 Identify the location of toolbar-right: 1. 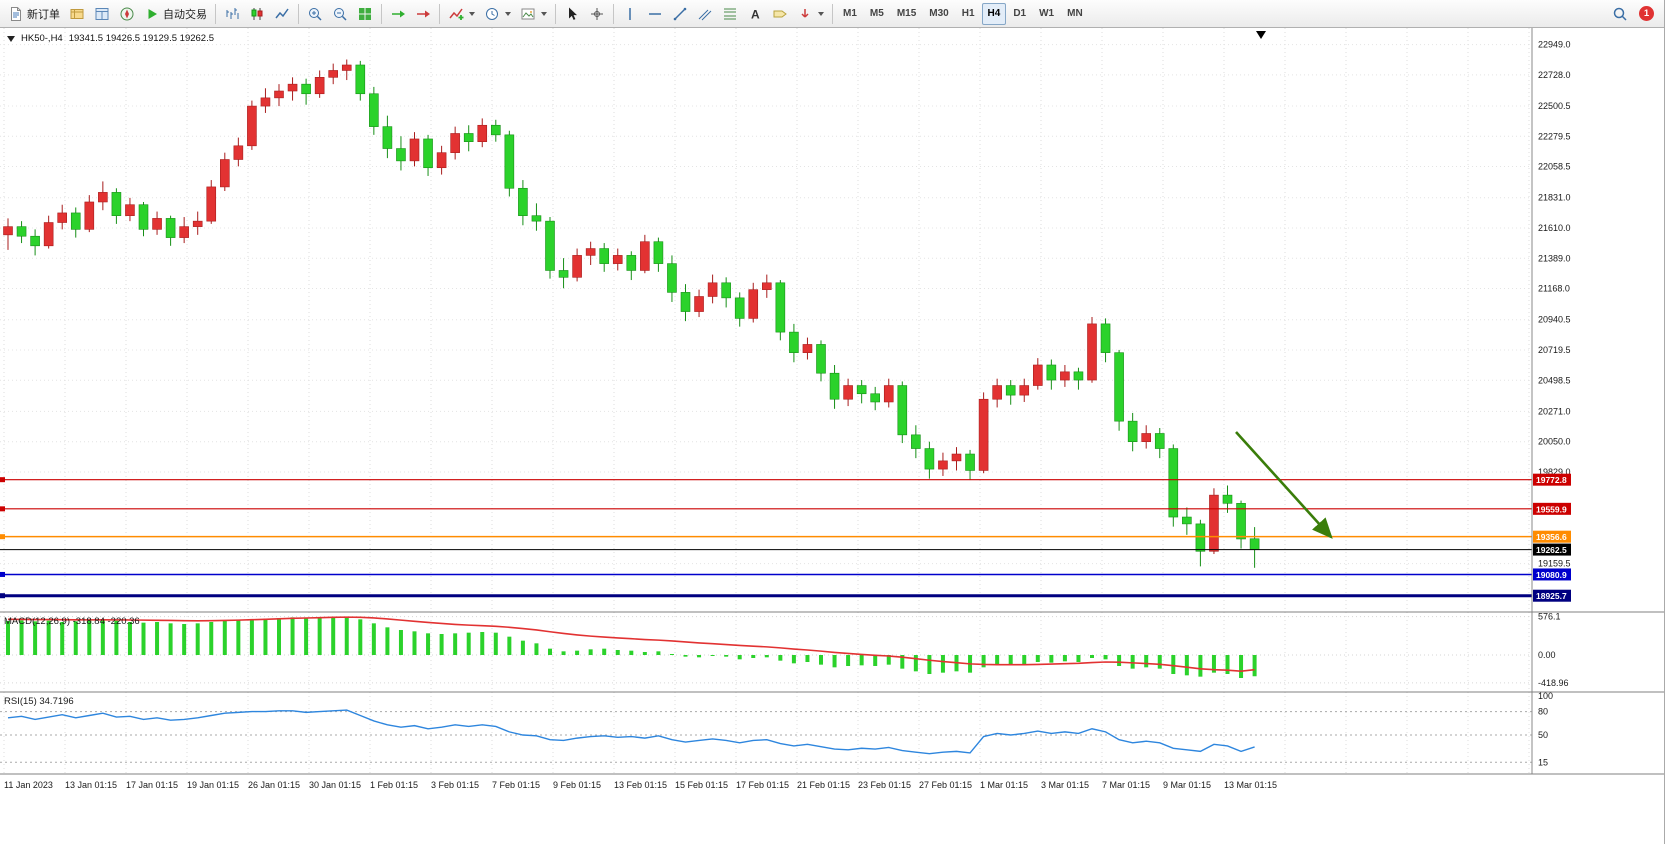
(1634, 14).